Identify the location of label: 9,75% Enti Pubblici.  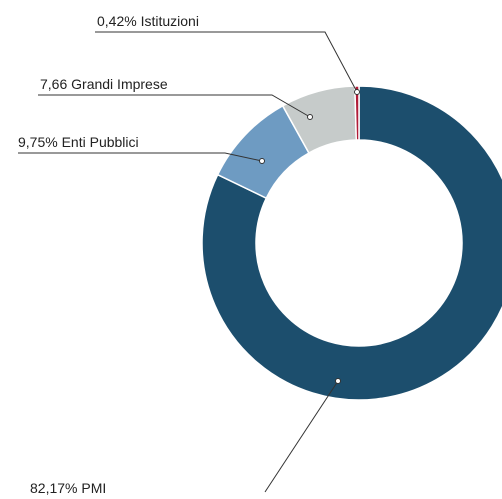
(78, 142).